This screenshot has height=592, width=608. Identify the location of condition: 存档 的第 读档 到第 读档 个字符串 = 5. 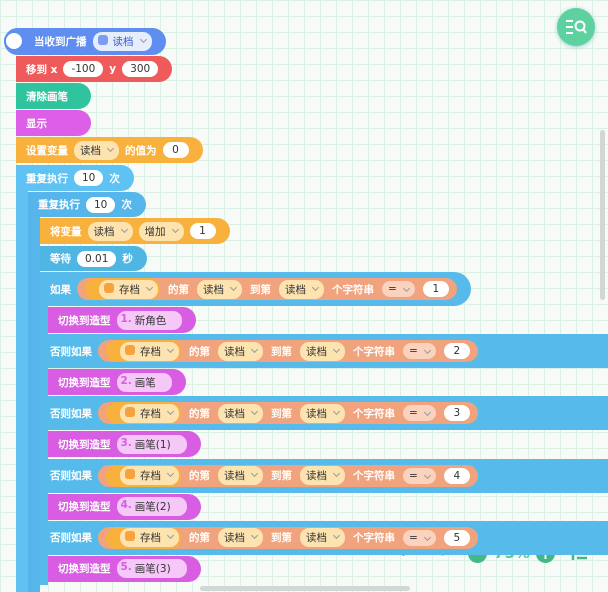
(288, 537).